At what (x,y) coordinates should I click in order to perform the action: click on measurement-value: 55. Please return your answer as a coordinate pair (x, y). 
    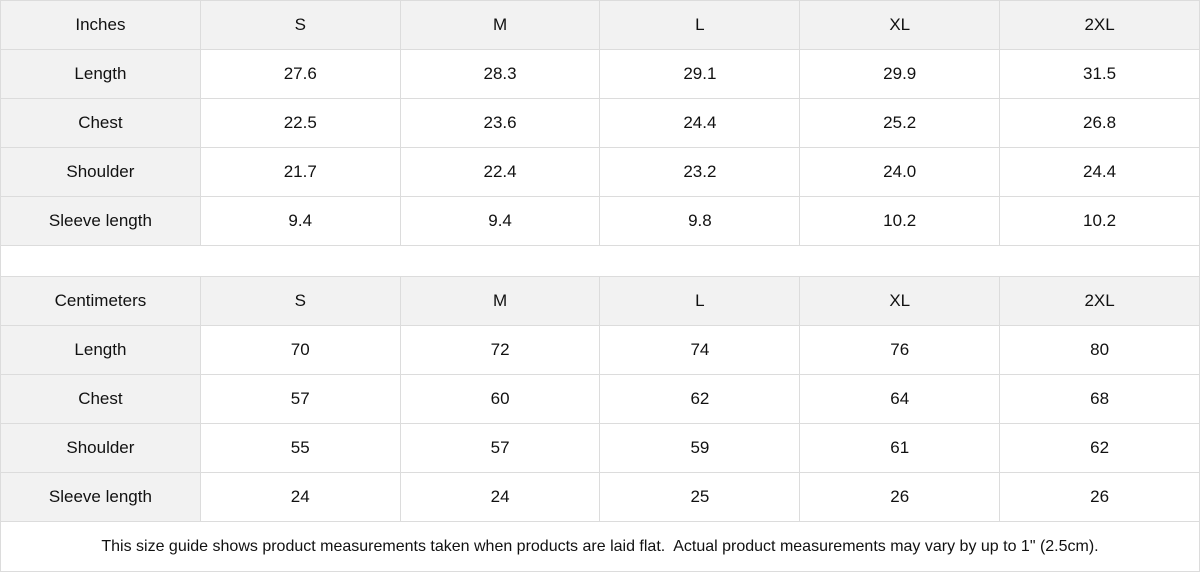
    Looking at the image, I should click on (300, 448).